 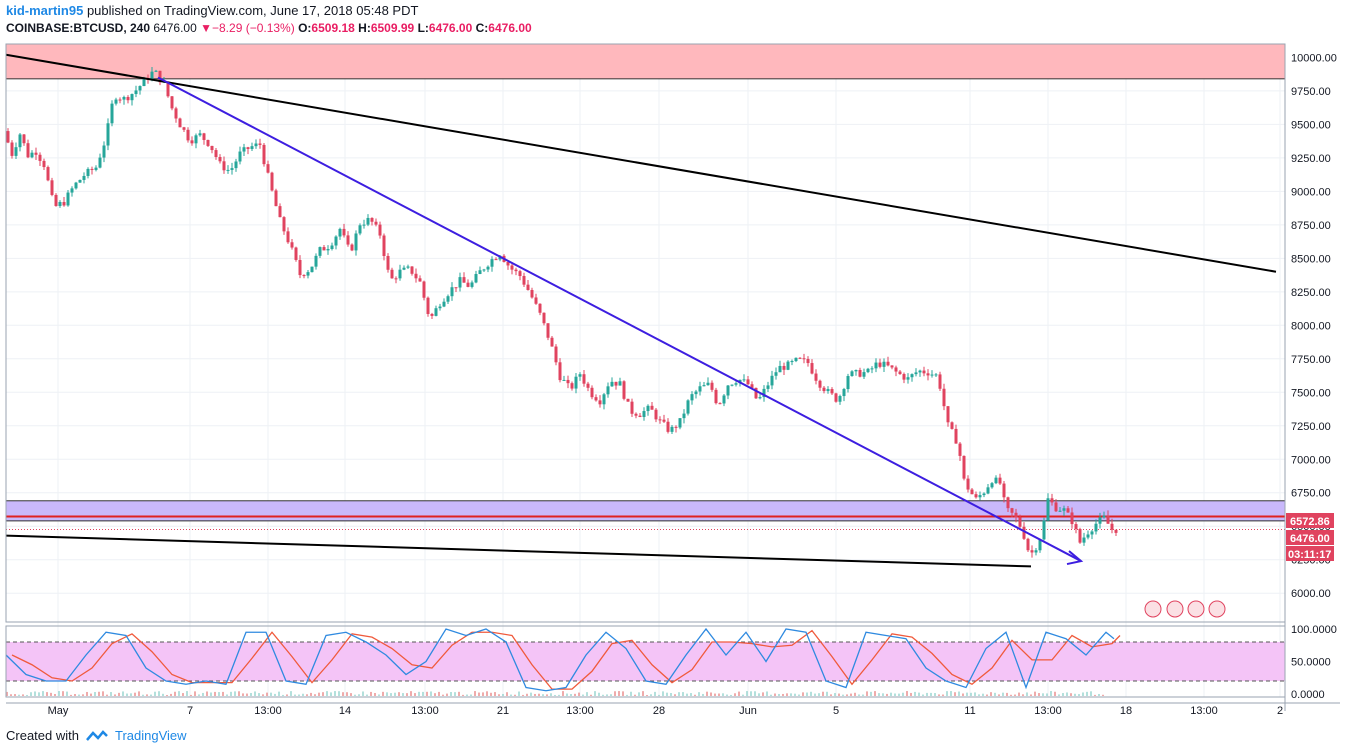 I want to click on author-link: kid-martin95, so click(x=45, y=10).